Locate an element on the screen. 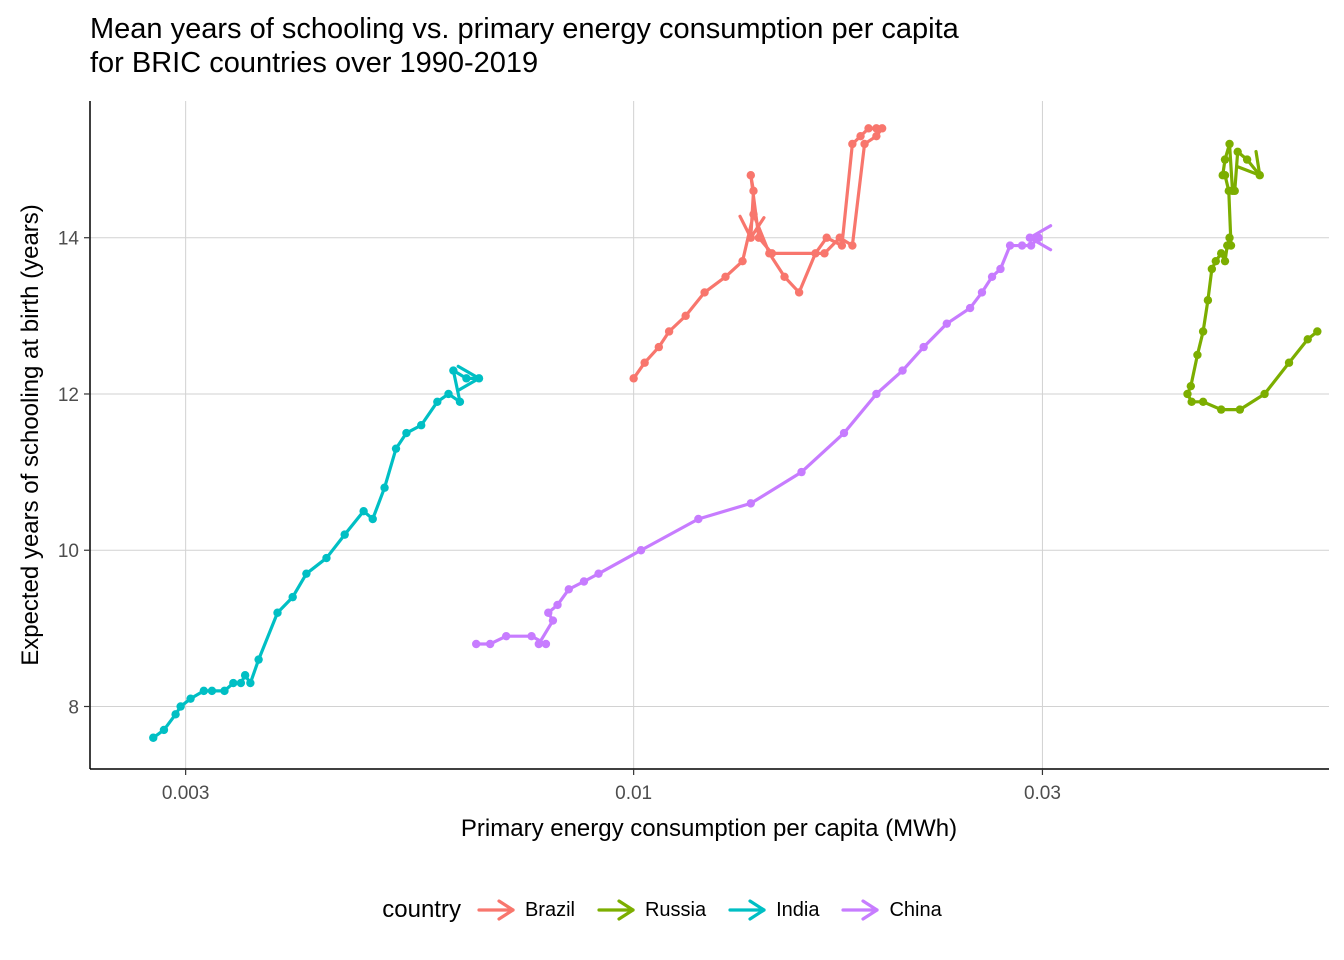  legend-key-india is located at coordinates (747, 910).